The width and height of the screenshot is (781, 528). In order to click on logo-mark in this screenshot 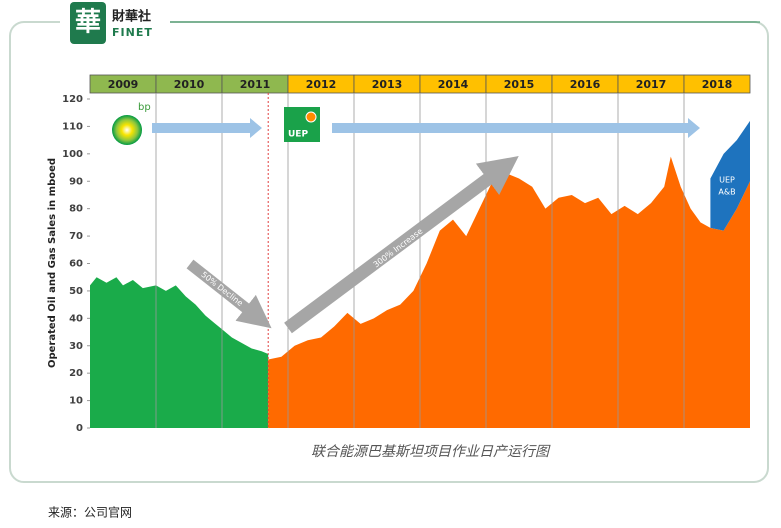, I will do `click(88, 23)`.